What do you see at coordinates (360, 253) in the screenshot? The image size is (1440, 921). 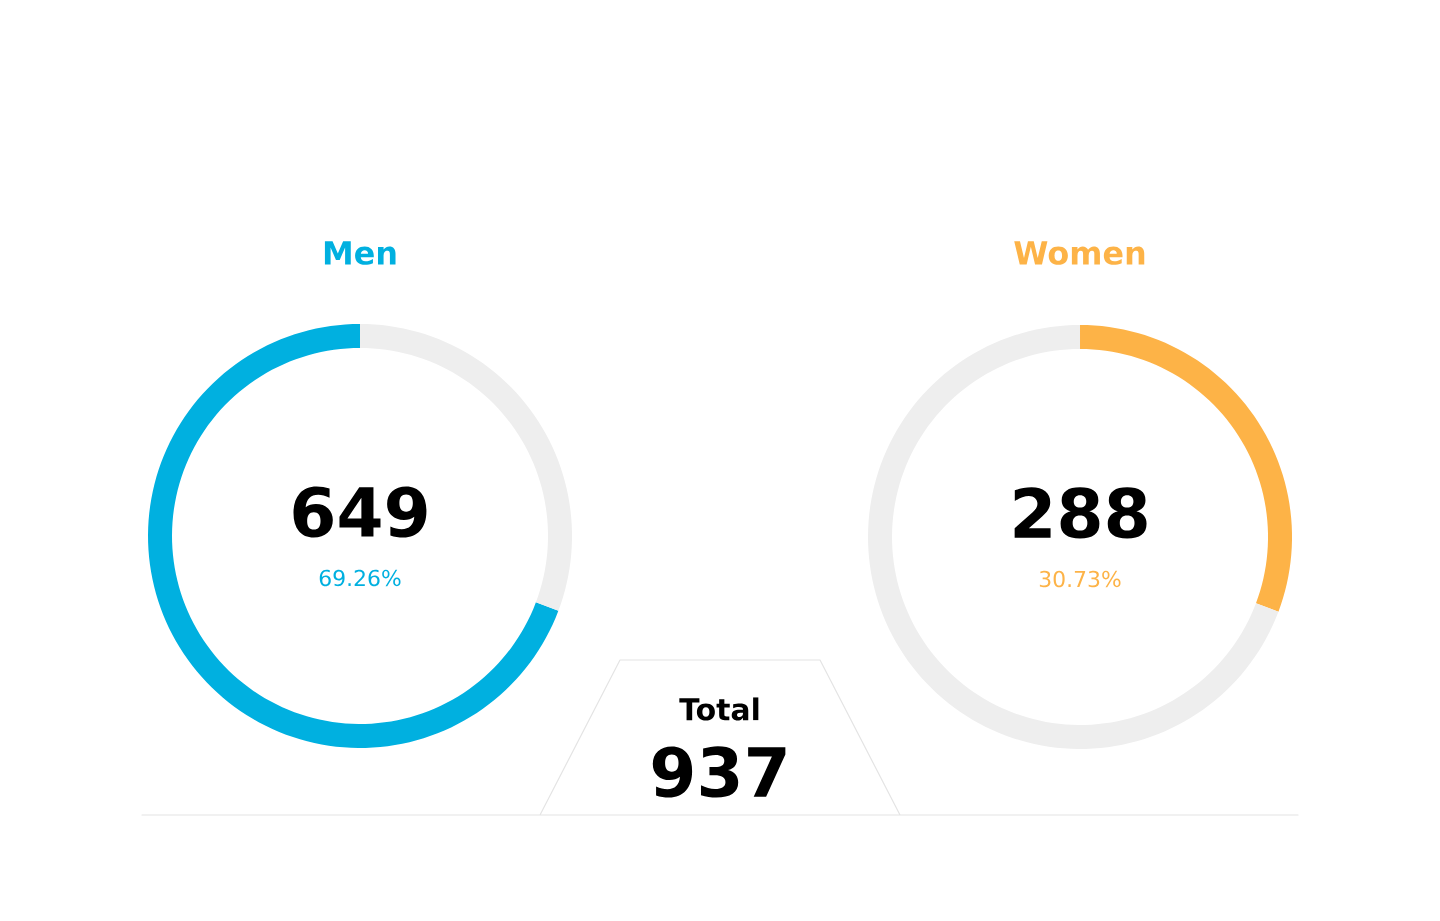 I see `chart-title: Men` at bounding box center [360, 253].